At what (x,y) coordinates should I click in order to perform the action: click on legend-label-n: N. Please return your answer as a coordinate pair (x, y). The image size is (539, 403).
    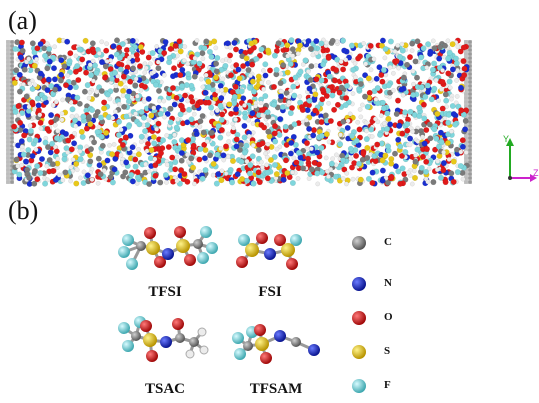
    Looking at the image, I should click on (388, 283).